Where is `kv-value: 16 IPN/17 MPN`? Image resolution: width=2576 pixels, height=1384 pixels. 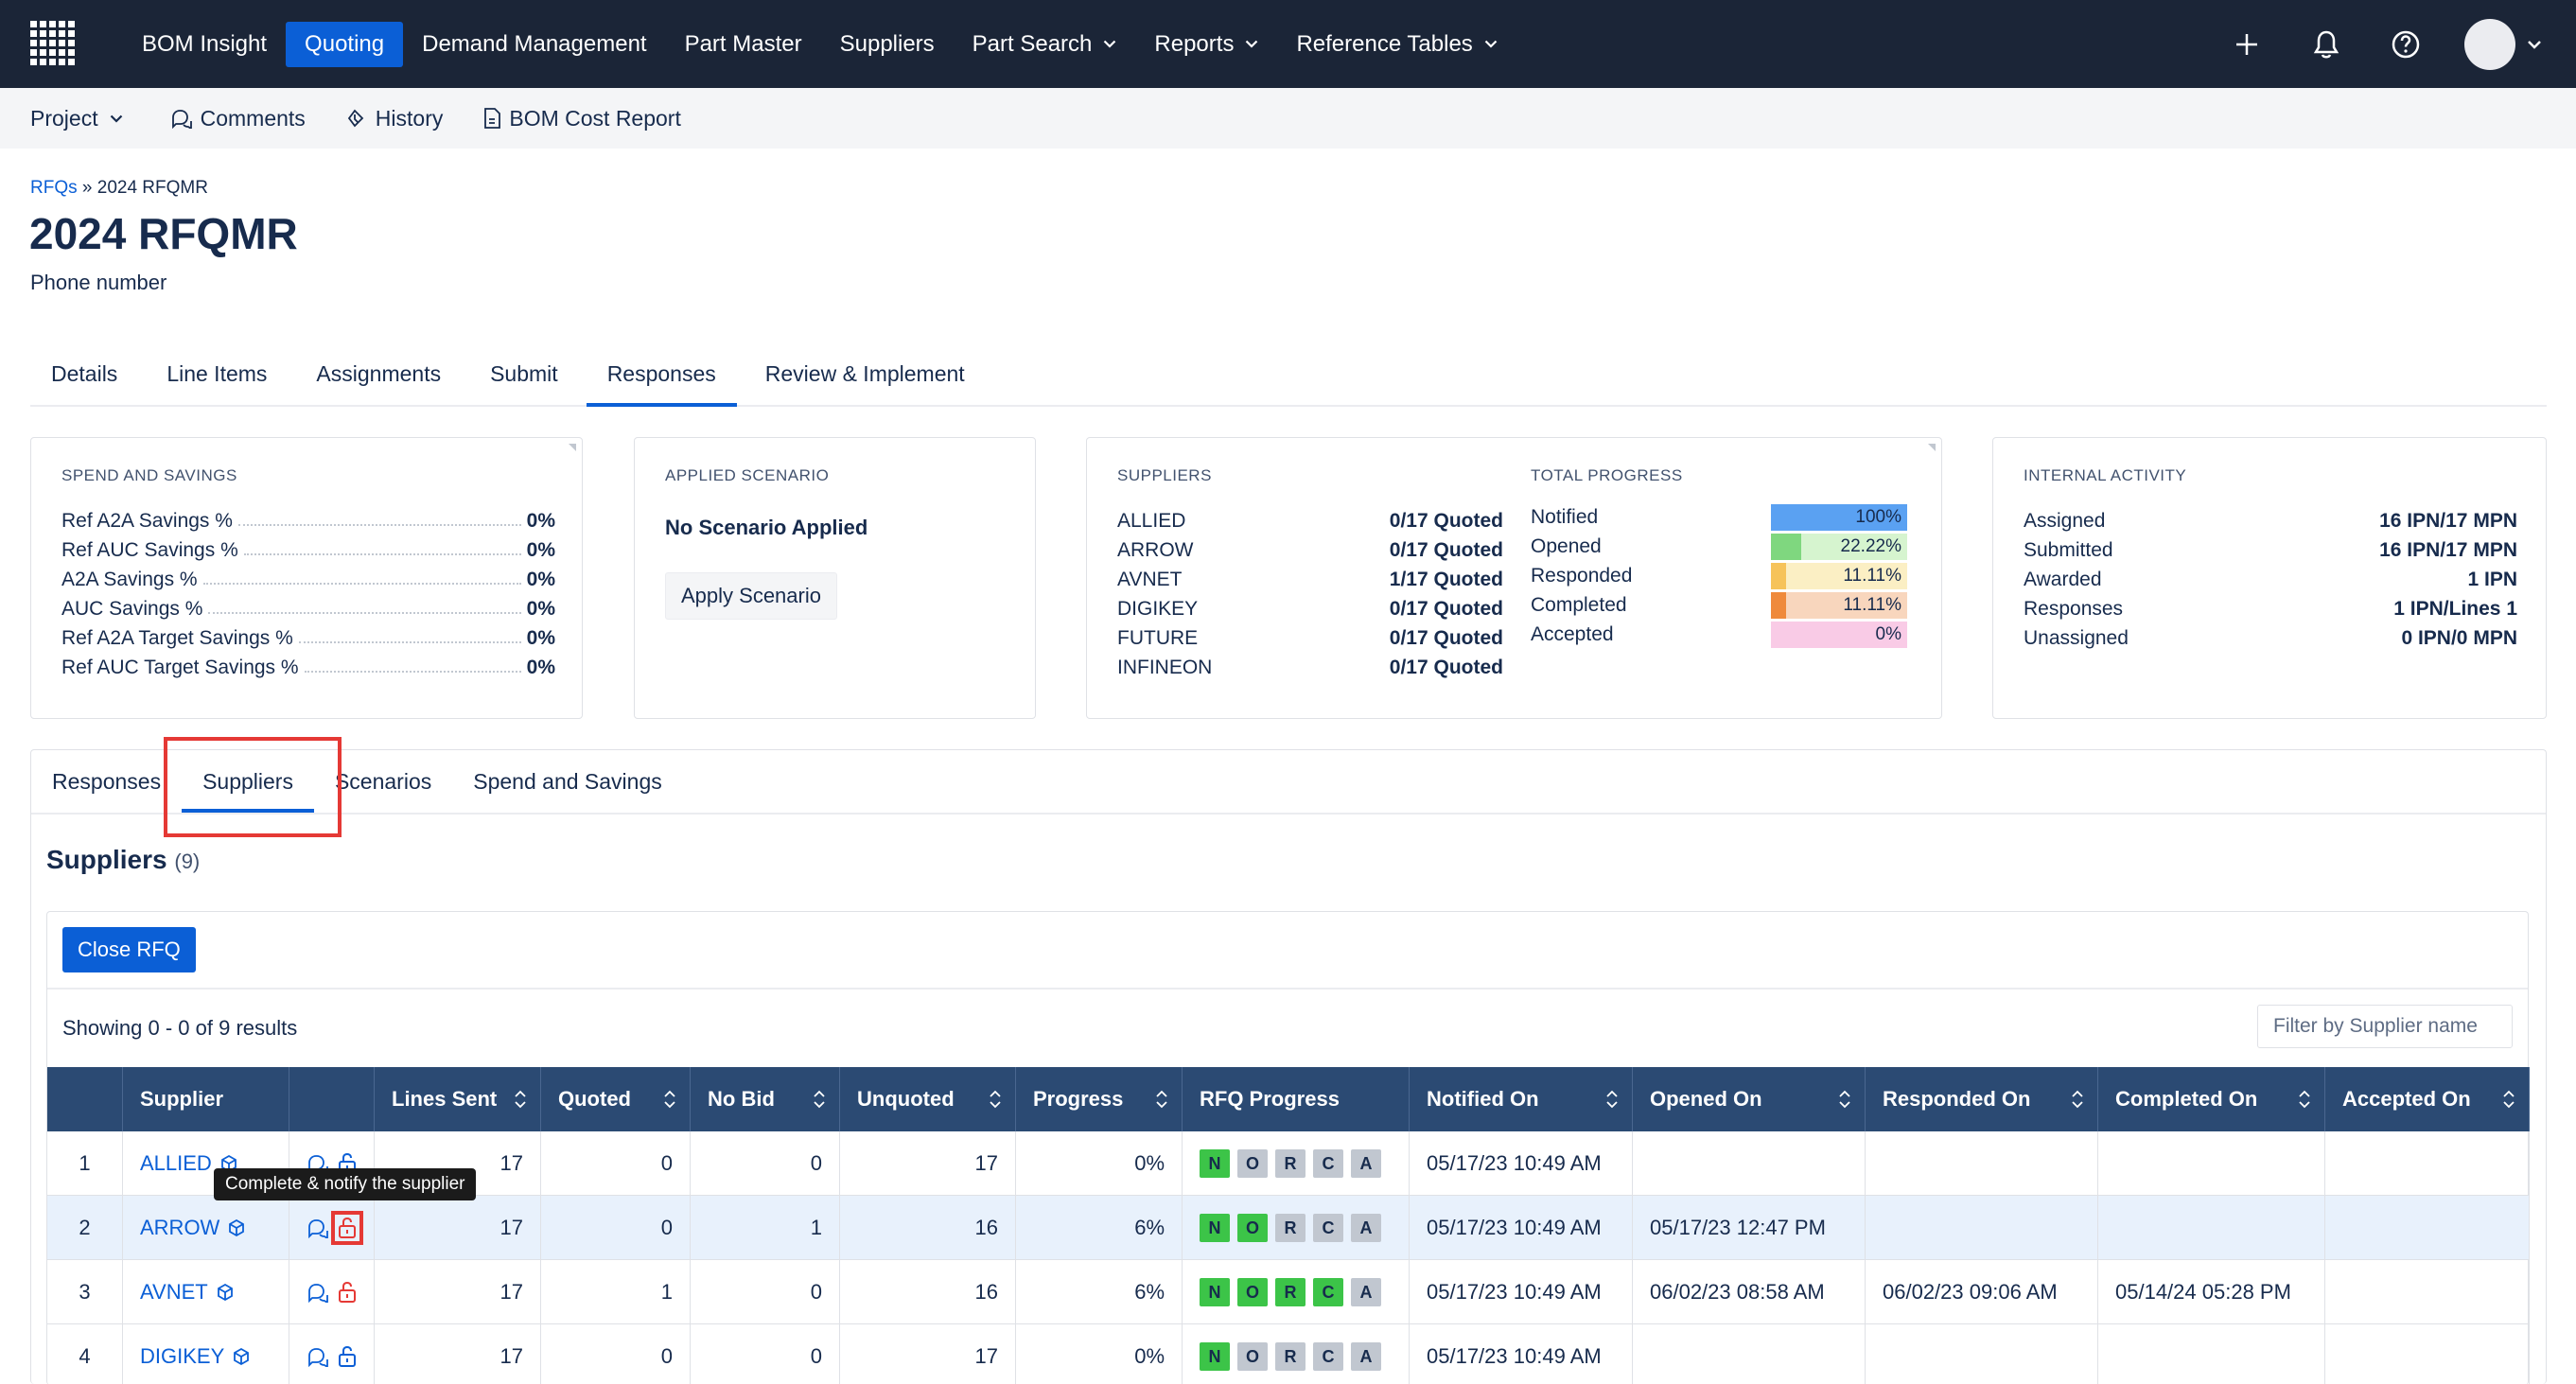
kv-value: 16 IPN/17 MPN is located at coordinates (2448, 550).